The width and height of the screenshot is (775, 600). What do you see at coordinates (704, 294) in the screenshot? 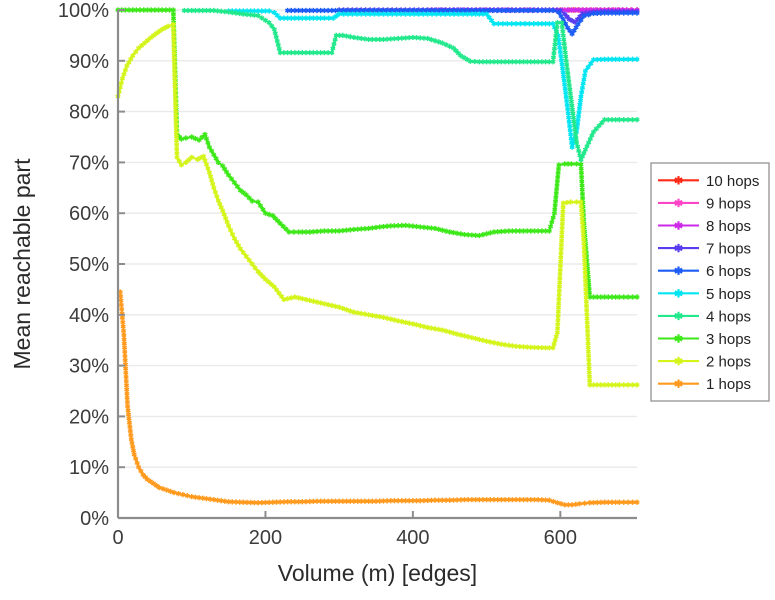
I see `legend-item-5-hops: 5 hops` at bounding box center [704, 294].